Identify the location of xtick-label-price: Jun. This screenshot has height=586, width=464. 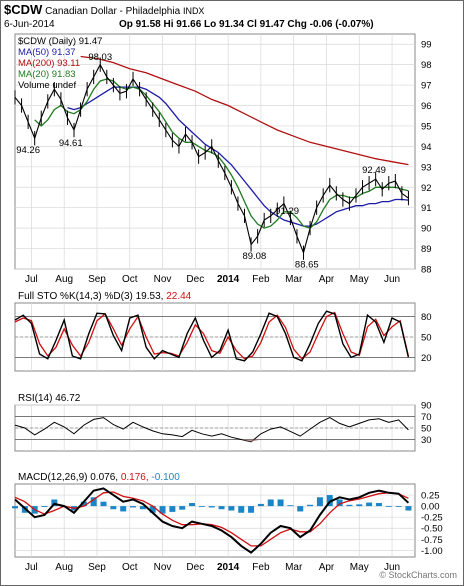
(392, 279).